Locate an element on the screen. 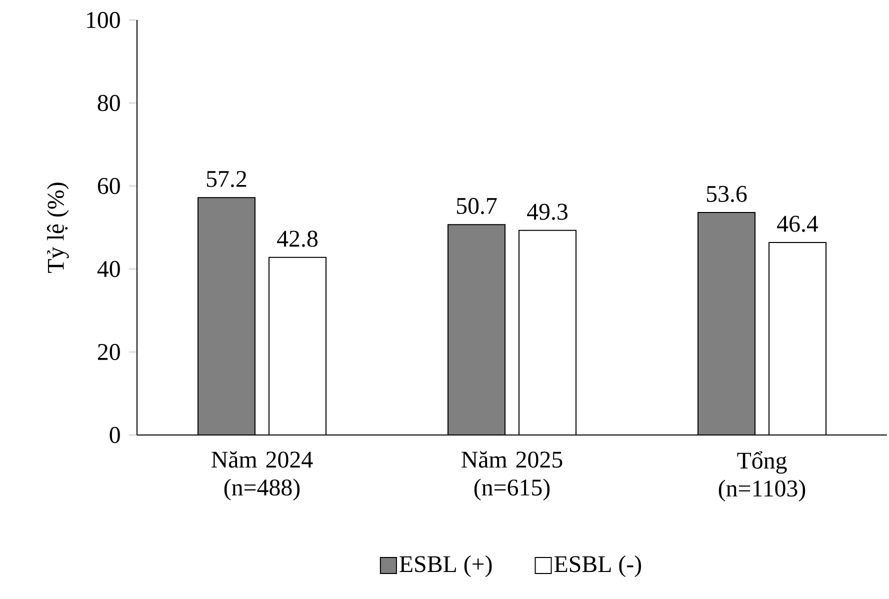 The height and width of the screenshot is (599, 889). x-tick-label: Tổng (n=1103) is located at coordinates (762, 476).